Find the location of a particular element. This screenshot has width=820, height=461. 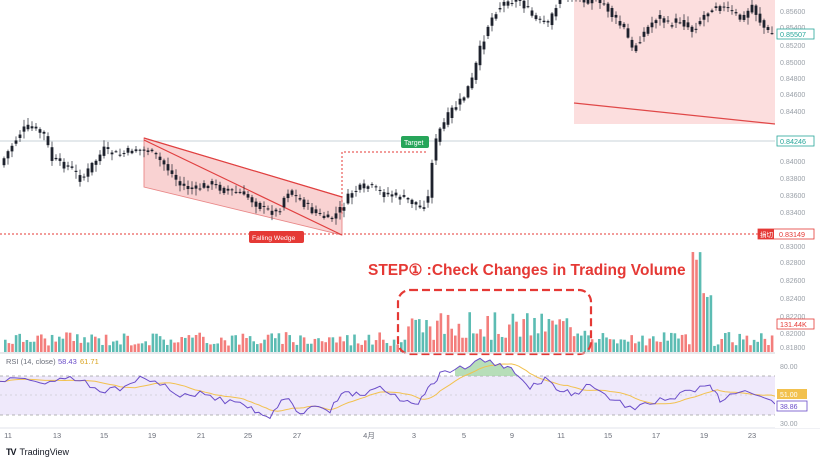

volume-value-tag is located at coordinates (795, 324).